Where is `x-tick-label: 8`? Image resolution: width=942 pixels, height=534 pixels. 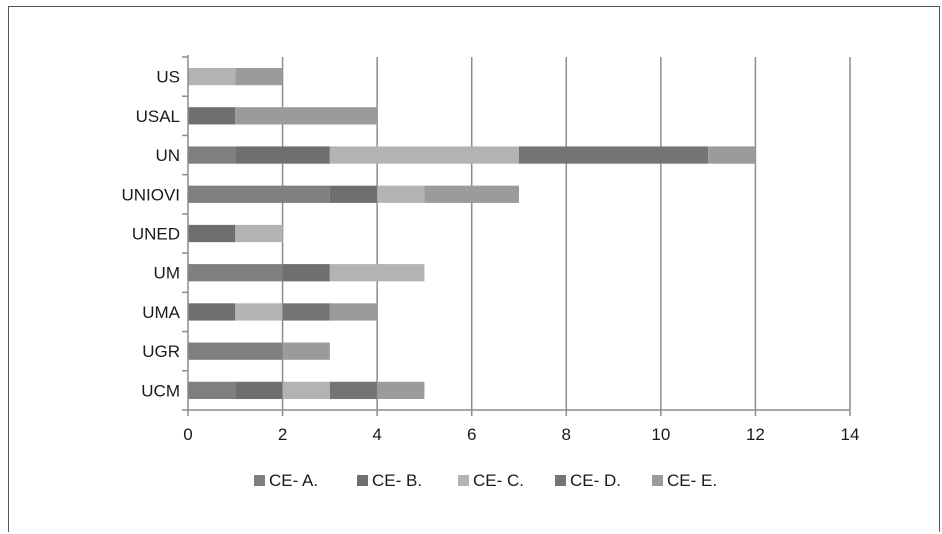
x-tick-label: 8 is located at coordinates (566, 434).